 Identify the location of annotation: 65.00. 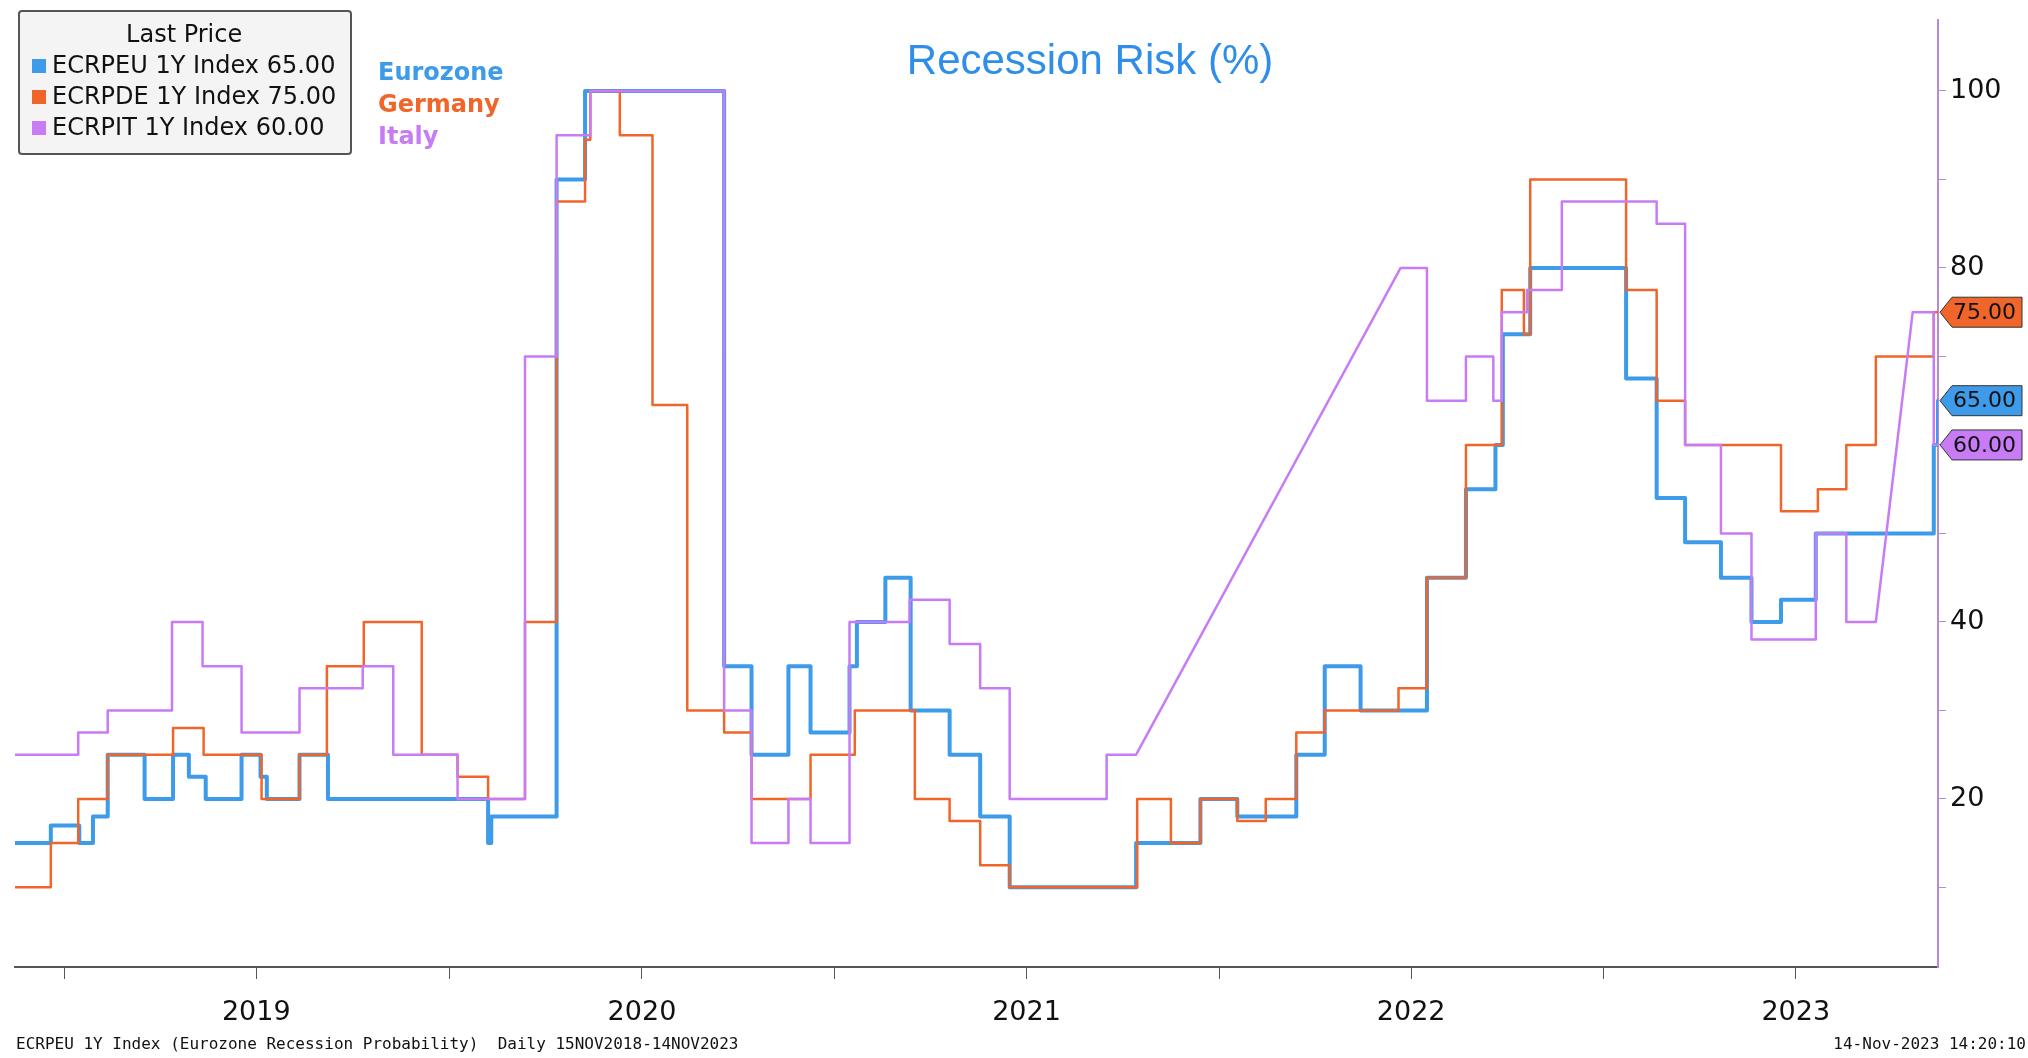
(1984, 400).